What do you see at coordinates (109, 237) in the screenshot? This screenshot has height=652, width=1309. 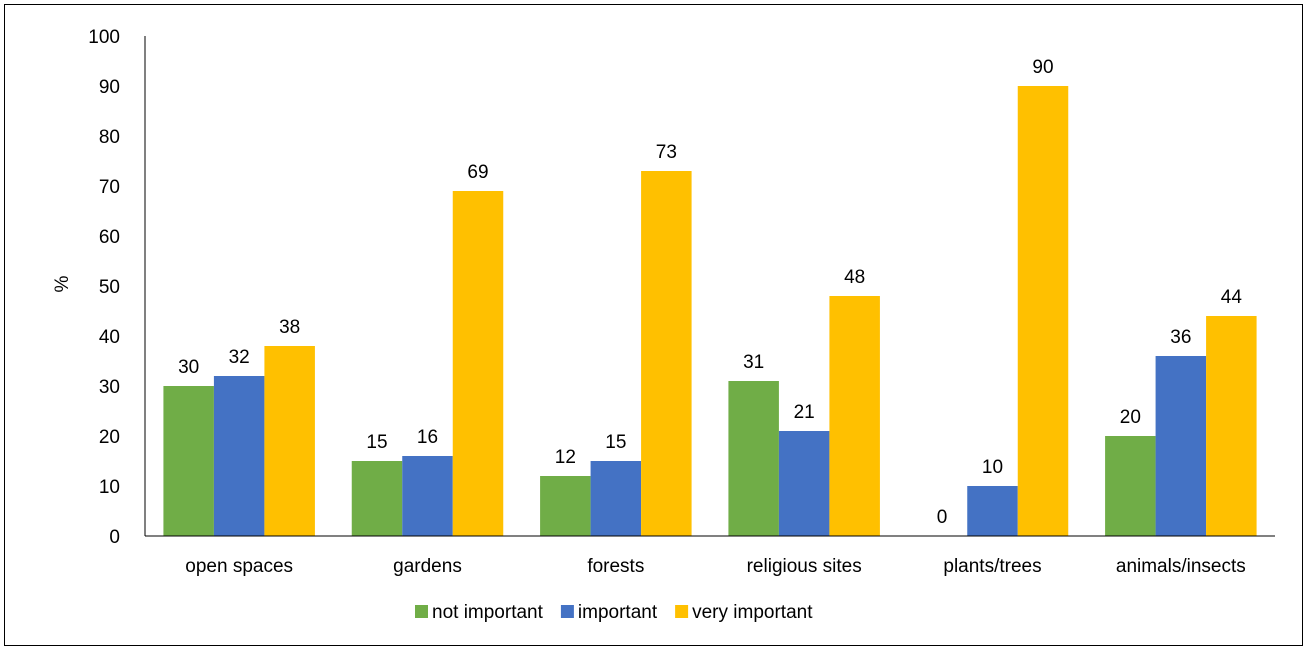 I see `y-tick-label: 60` at bounding box center [109, 237].